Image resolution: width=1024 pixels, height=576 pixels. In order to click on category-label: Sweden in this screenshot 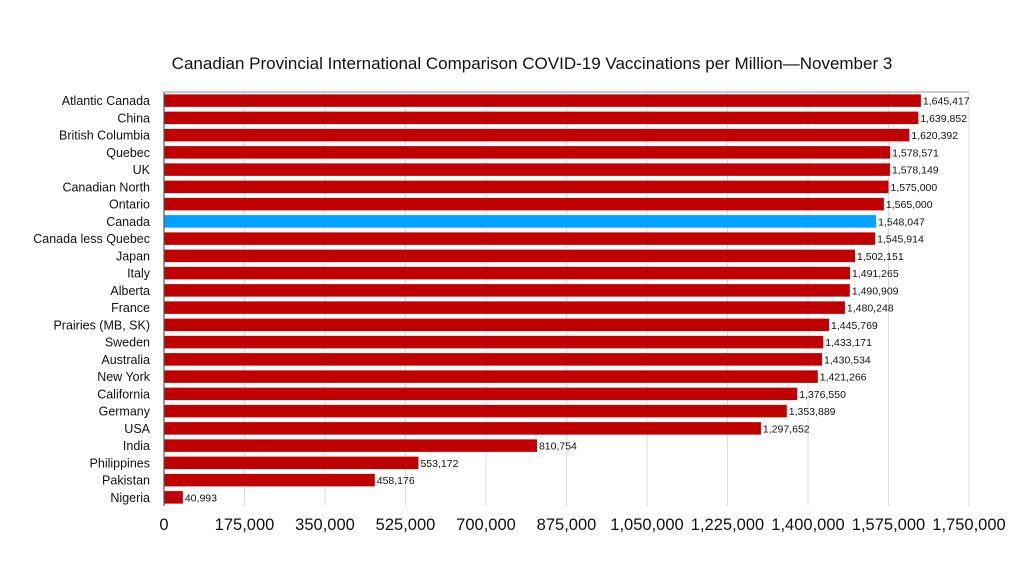, I will do `click(127, 343)`.